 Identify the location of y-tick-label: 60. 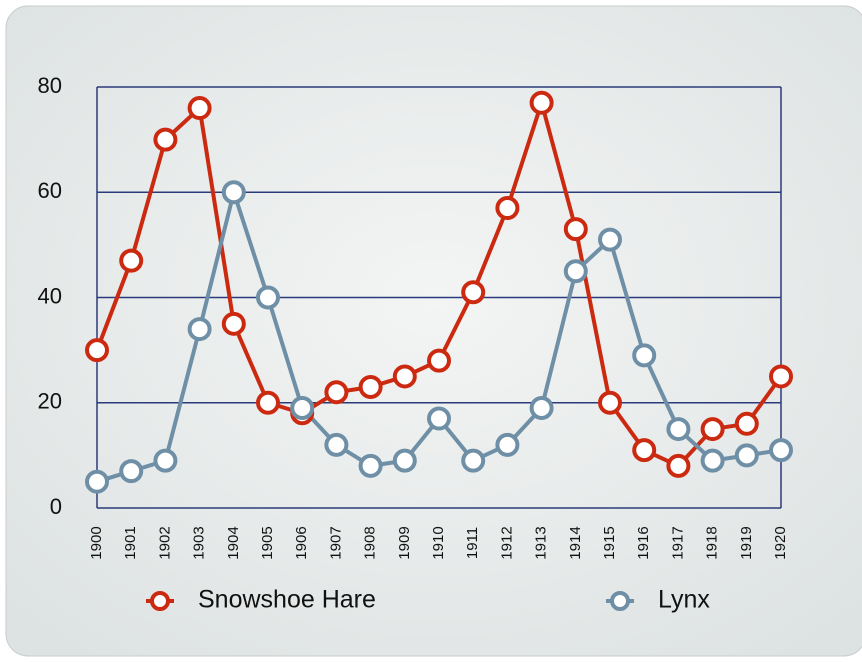
(50, 190).